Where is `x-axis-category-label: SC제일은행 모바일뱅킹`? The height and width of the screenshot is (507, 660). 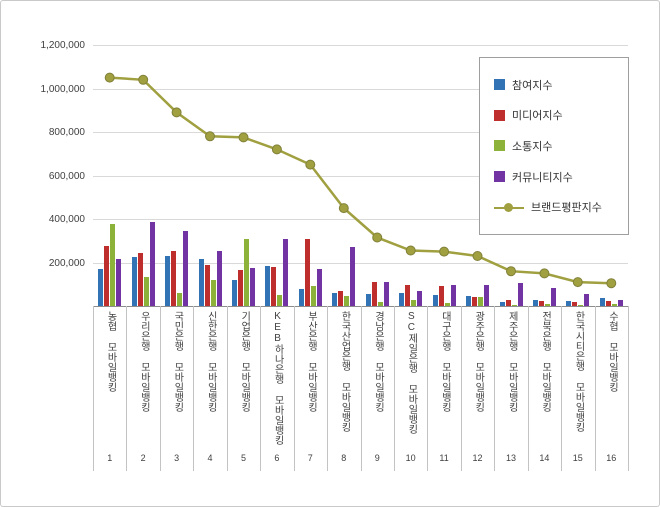 x-axis-category-label: SC제일은행 모바일뱅킹 is located at coordinates (410, 378).